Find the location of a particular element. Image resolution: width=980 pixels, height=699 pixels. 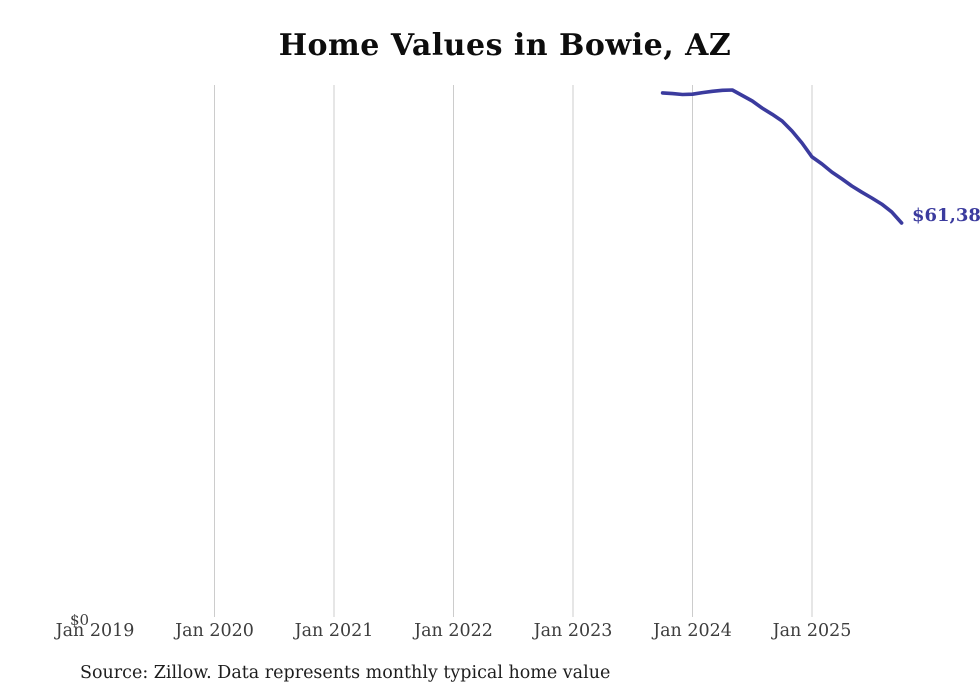

x-axis-tick-label: Jan 2023 is located at coordinates (573, 631).